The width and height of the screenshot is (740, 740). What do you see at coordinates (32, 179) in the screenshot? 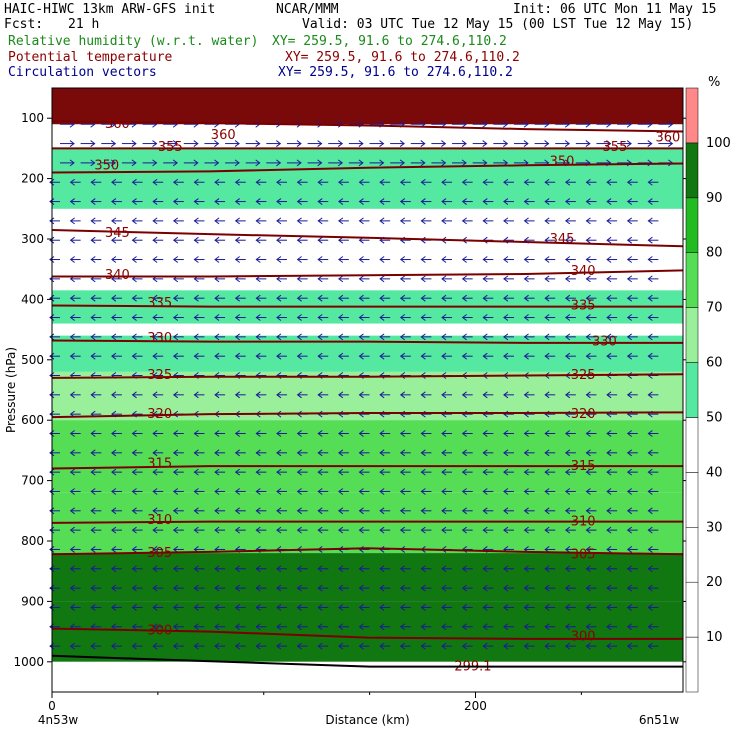
I see `y-tick-label: 200` at bounding box center [32, 179].